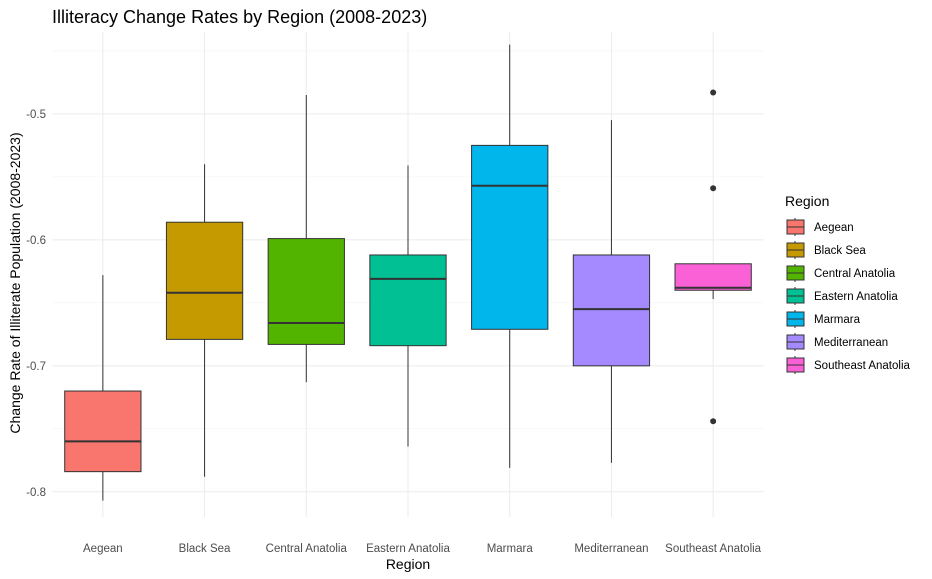  What do you see at coordinates (36, 493) in the screenshot?
I see `y-tick-label: -0.8` at bounding box center [36, 493].